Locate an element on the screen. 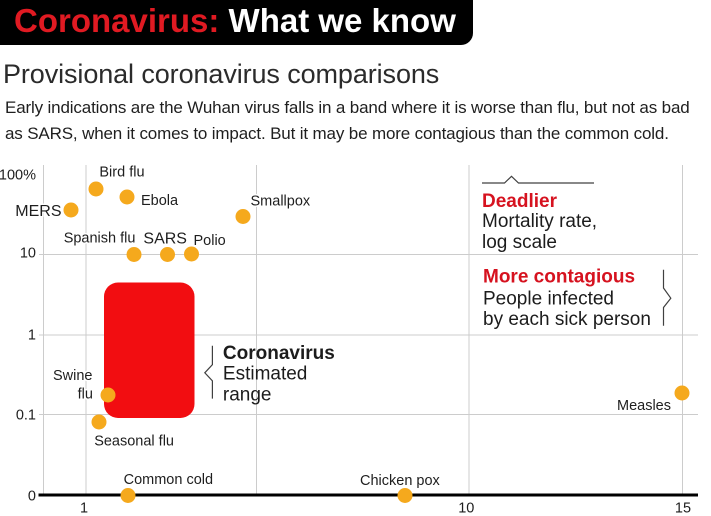 This screenshot has height=516, width=711. svg-text: 0 is located at coordinates (32, 497).